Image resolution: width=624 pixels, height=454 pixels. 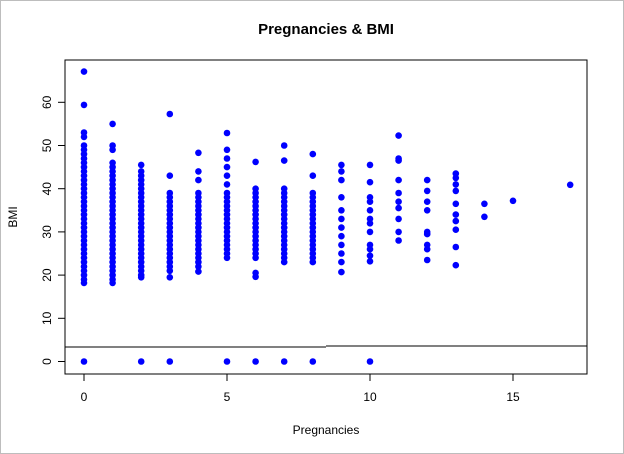 I want to click on y-tick-label: 10, so click(x=47, y=318).